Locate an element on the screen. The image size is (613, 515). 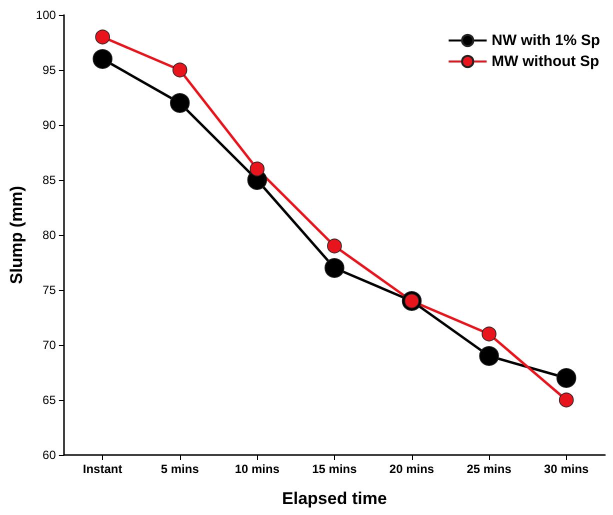
x-axis-title: Elapsed time is located at coordinates (334, 498).